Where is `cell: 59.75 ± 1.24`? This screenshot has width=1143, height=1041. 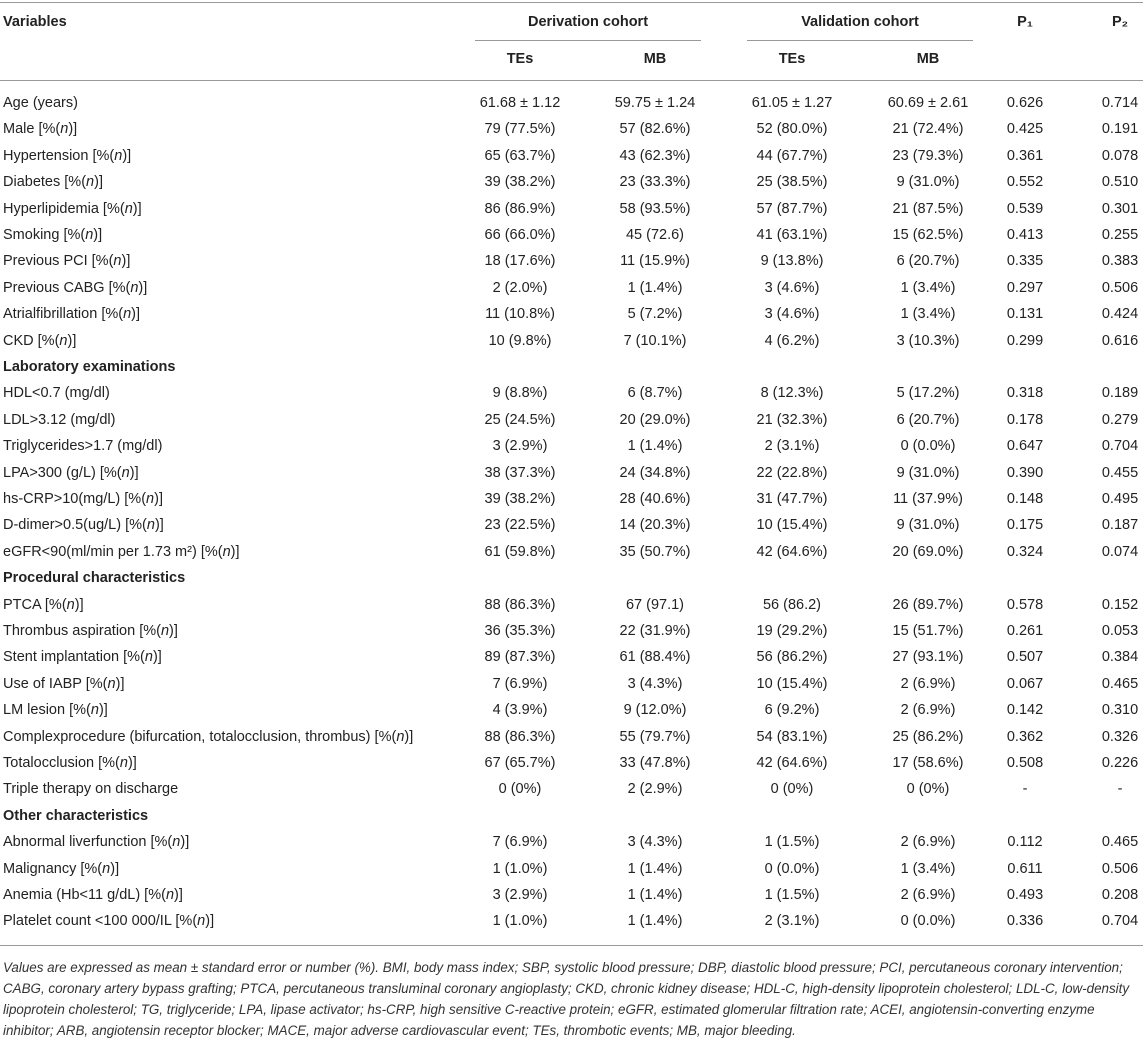
cell: 59.75 ± 1.24 is located at coordinates (655, 103).